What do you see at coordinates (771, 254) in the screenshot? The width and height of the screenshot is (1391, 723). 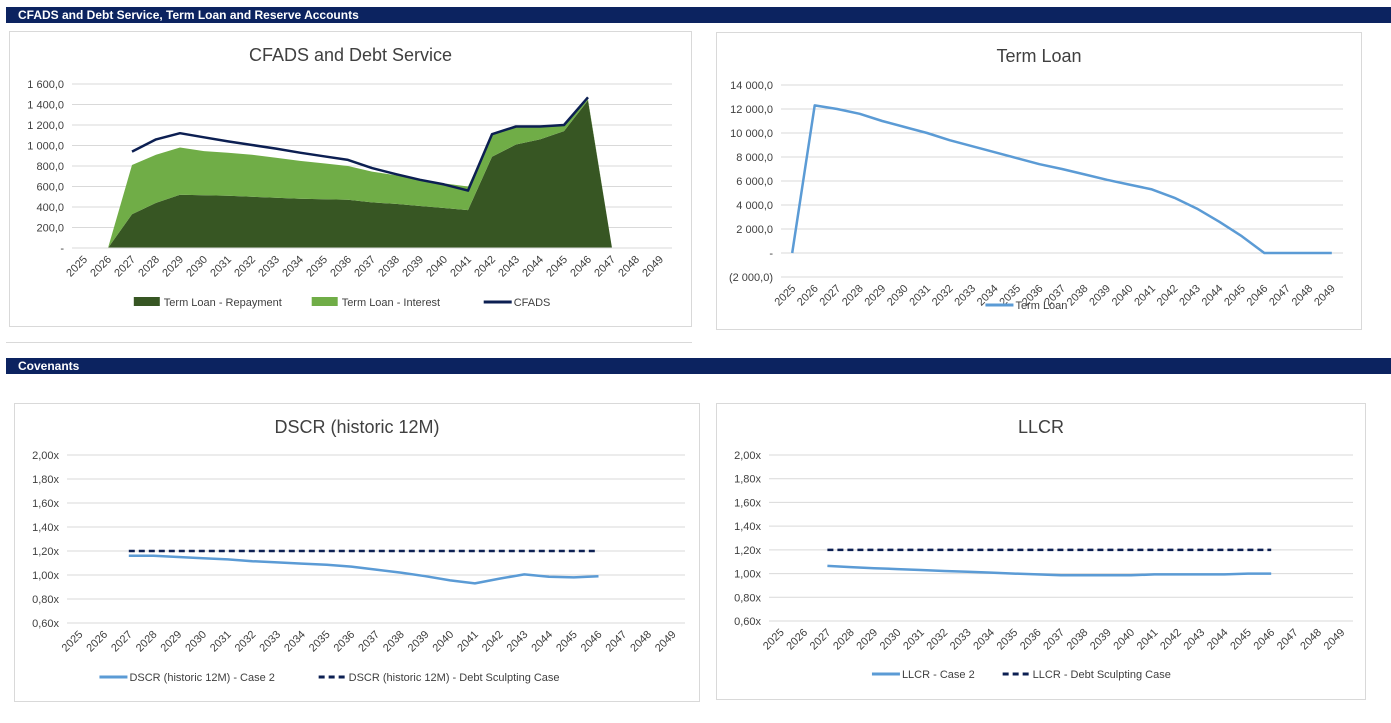 I see `y-tick-label: -` at bounding box center [771, 254].